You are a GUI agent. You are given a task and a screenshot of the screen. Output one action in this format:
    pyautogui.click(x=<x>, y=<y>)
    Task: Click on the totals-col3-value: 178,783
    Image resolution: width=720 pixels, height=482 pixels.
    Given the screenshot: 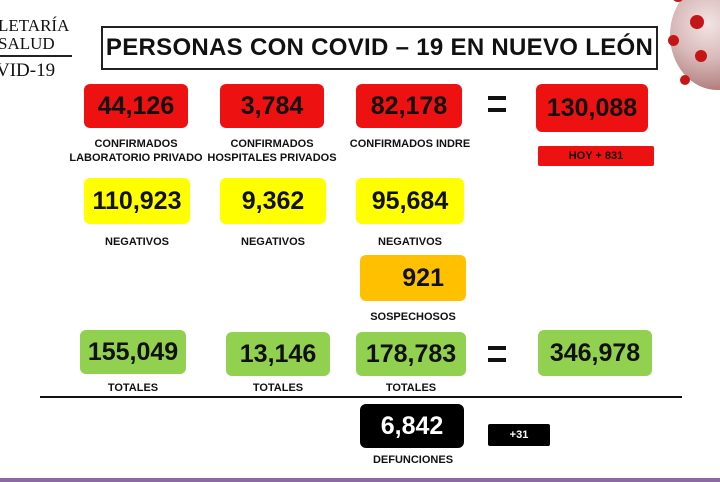 What is the action you would take?
    pyautogui.click(x=411, y=354)
    